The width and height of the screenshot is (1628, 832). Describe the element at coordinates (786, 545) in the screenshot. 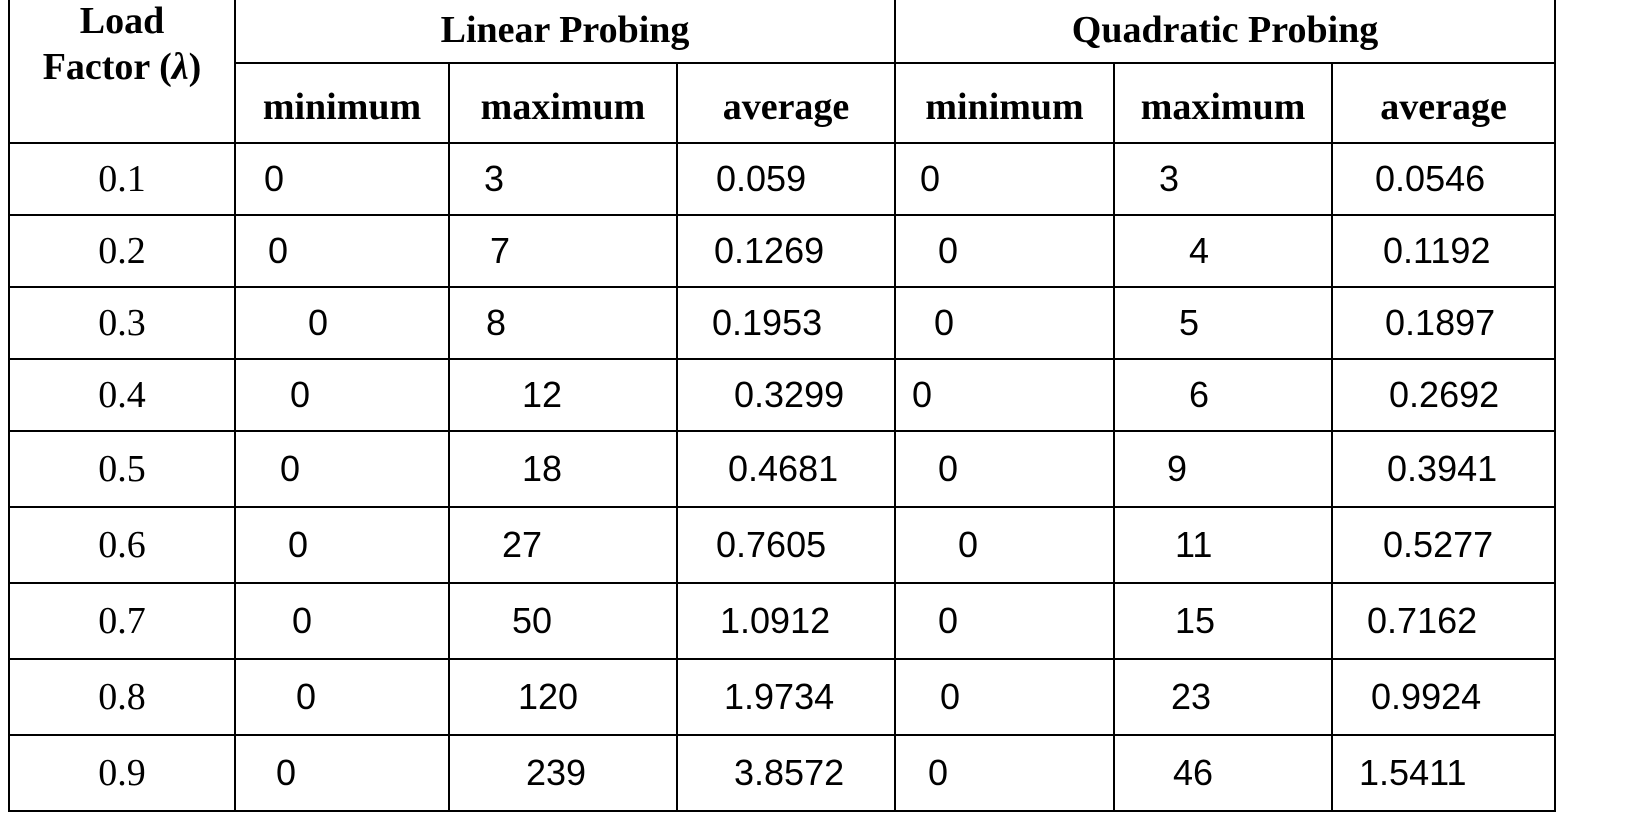

I see `lp-avg-cell: 0.7605` at that location.